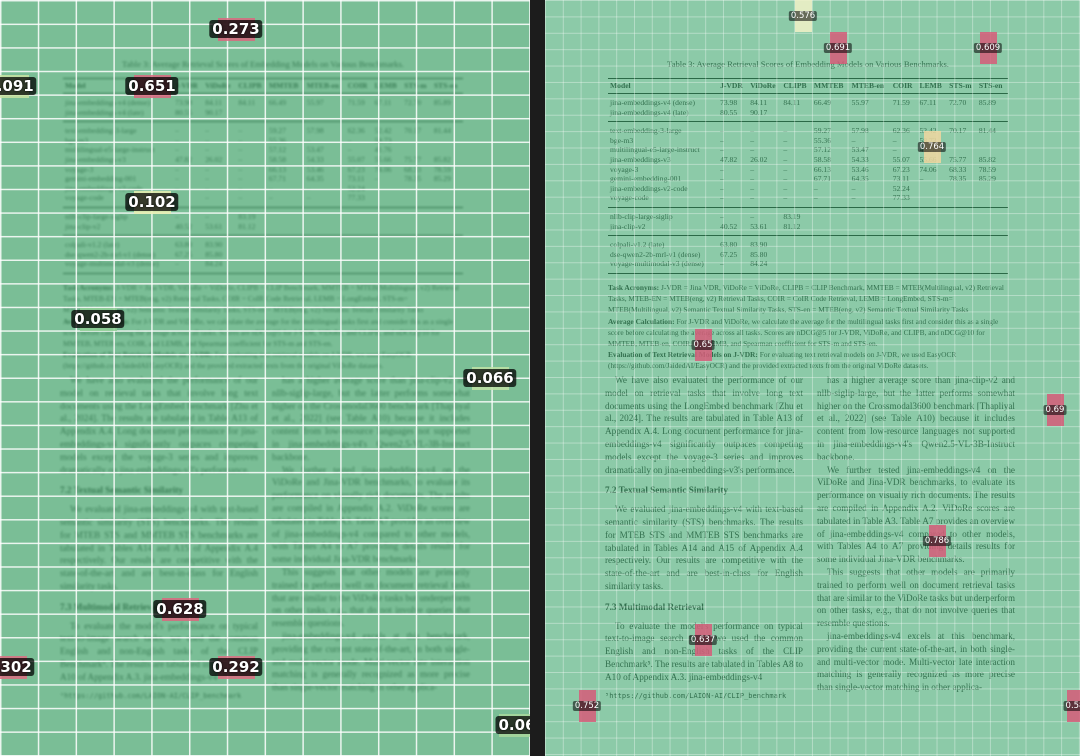 The image size is (1080, 756). What do you see at coordinates (490, 378) in the screenshot?
I see `attention-score: 0.066` at bounding box center [490, 378].